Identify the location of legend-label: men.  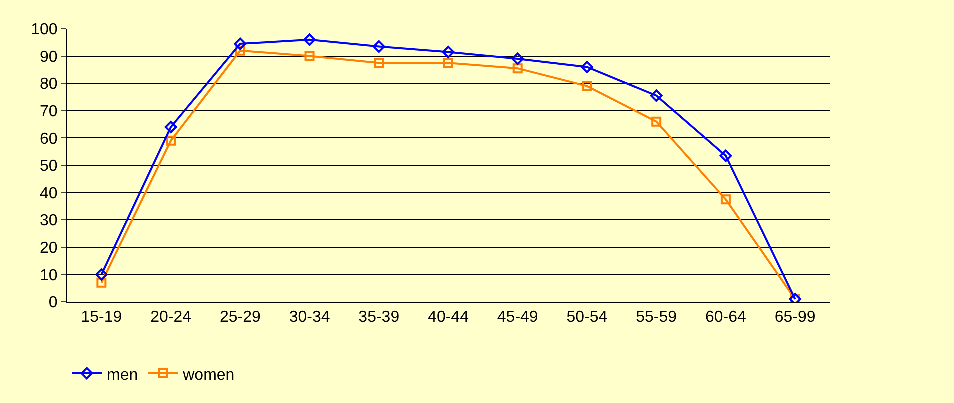
(122, 375).